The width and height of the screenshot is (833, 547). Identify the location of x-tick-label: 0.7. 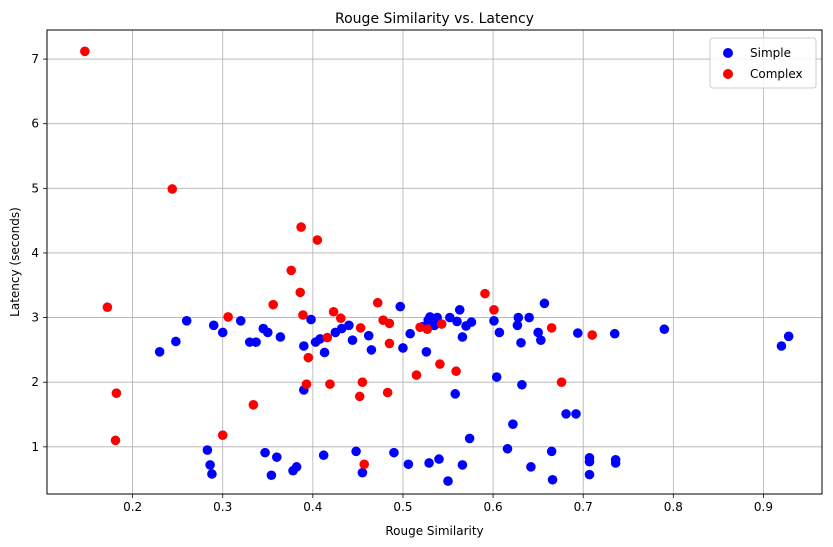
(583, 507).